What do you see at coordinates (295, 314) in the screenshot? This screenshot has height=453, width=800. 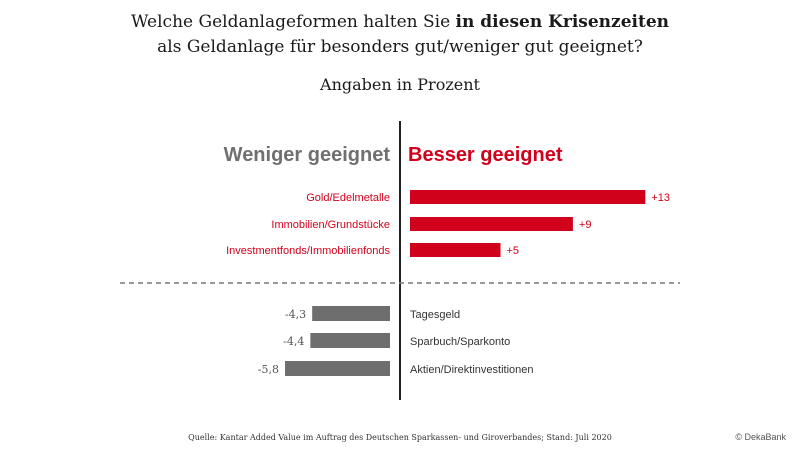 I see `bar-value-label: -4,3` at bounding box center [295, 314].